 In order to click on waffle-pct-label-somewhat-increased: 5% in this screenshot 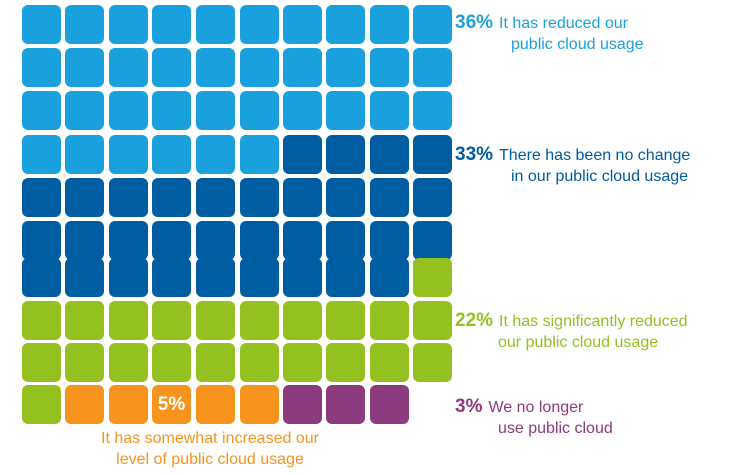, I will do `click(171, 404)`.